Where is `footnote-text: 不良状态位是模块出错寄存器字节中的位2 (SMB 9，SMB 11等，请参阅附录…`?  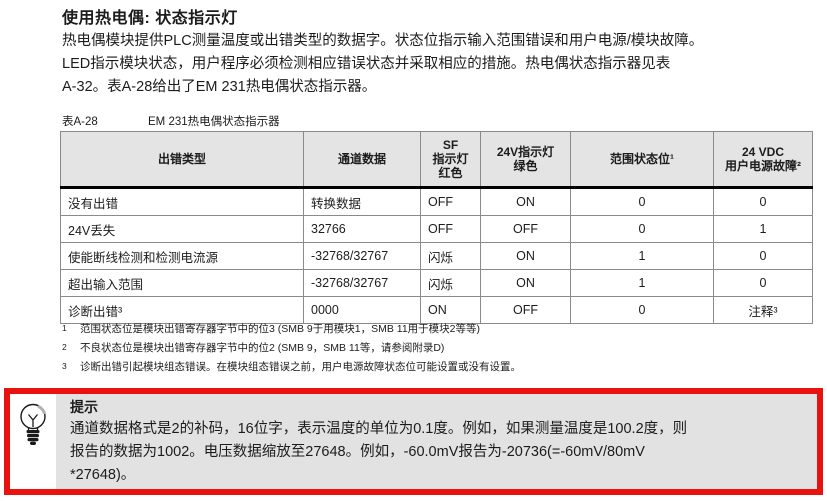
footnote-text: 不良状态位是模块出错寄存器字节中的位2 (SMB 9，SMB 11等，请参阅附录… is located at coordinates (262, 348).